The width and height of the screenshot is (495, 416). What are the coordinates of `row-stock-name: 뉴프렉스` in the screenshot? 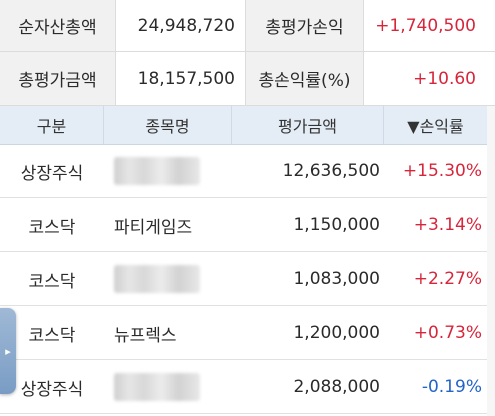 It's located at (145, 335).